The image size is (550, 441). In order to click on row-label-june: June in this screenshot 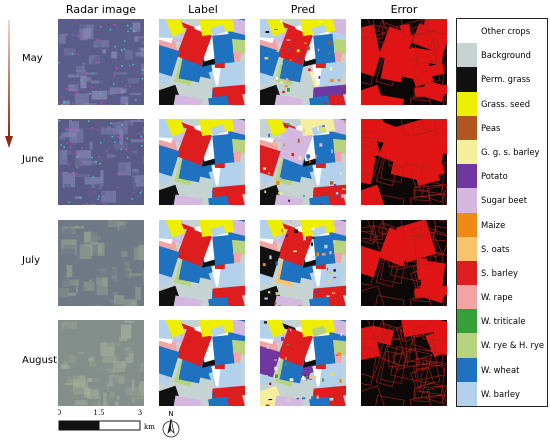, I will do `click(33, 159)`.